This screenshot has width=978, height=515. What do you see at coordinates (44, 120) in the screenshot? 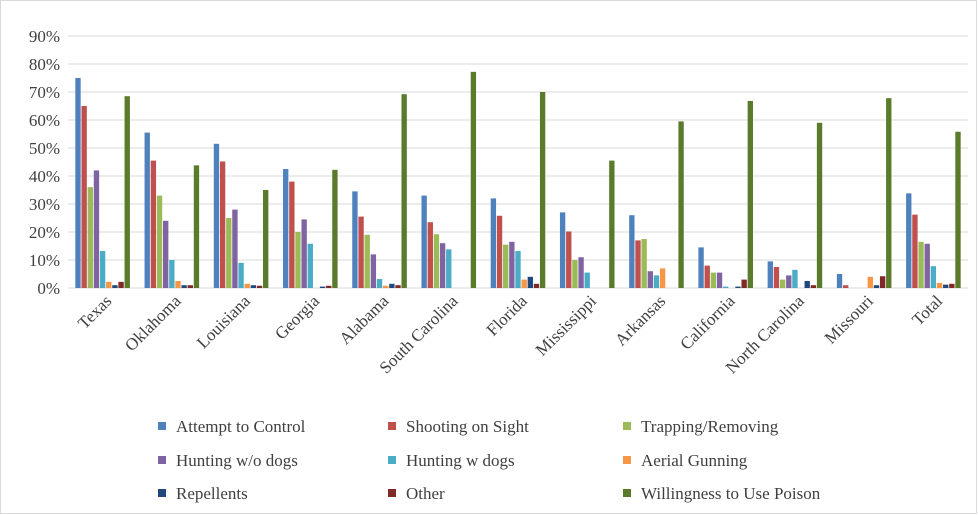
I see `y-tick-label: 60%` at bounding box center [44, 120].